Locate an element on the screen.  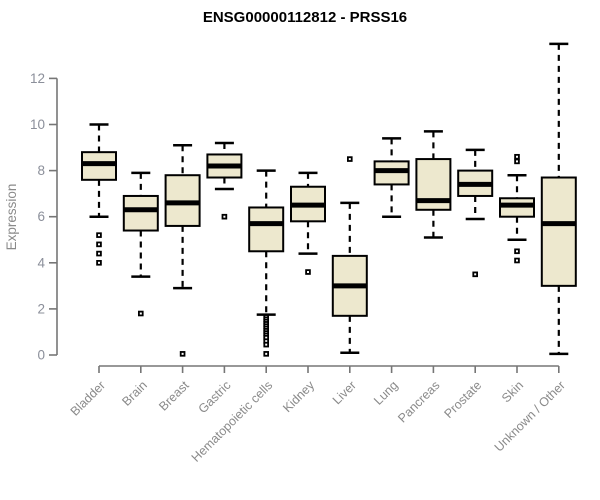
box-unknown-other is located at coordinates (558, 199).